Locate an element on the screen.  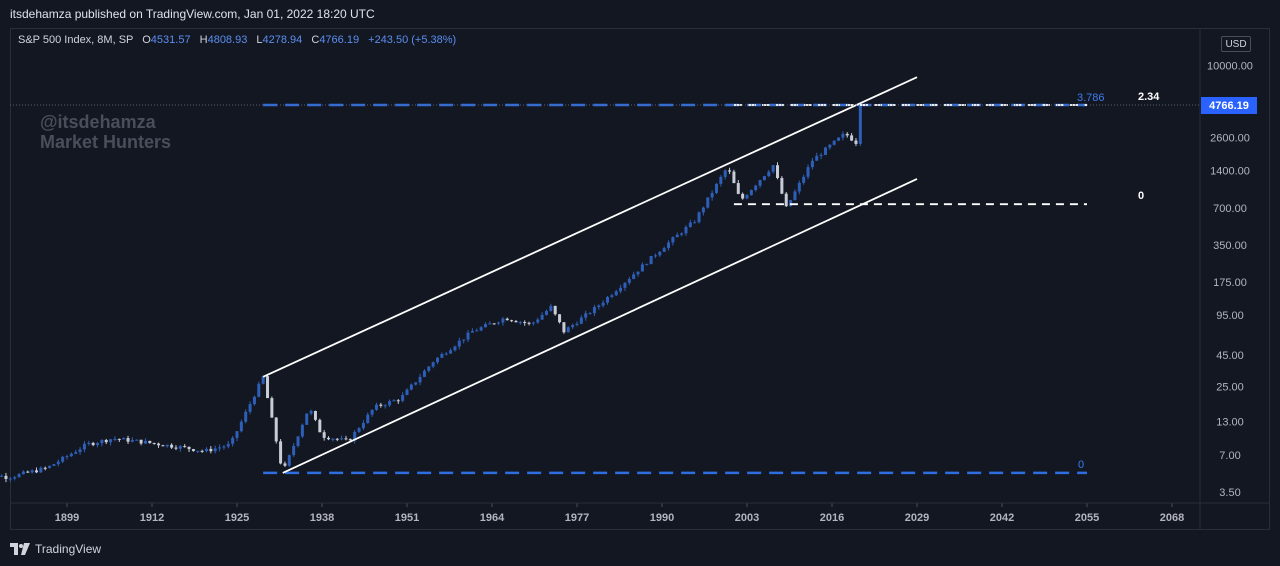
level-bottom-label: 0 is located at coordinates (1141, 196).